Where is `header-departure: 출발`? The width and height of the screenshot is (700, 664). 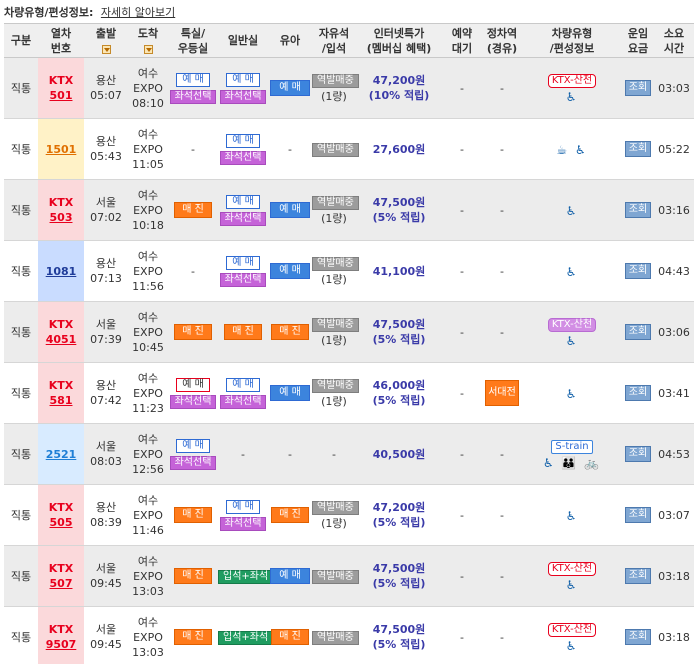
header-departure: 출발 is located at coordinates (106, 40).